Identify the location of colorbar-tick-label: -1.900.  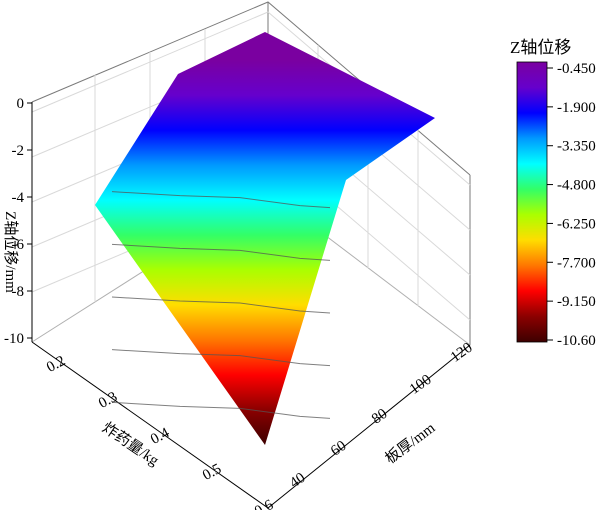
(576, 108).